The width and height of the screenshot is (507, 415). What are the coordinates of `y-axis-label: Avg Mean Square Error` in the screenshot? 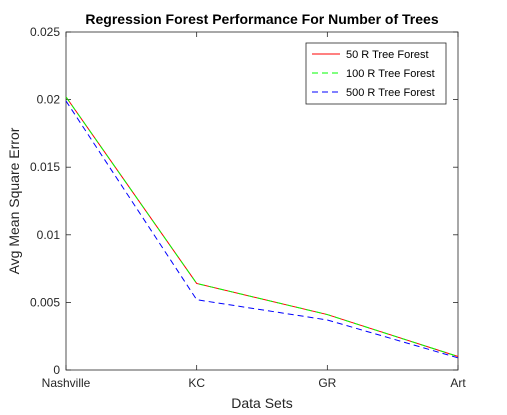 It's located at (14, 200).